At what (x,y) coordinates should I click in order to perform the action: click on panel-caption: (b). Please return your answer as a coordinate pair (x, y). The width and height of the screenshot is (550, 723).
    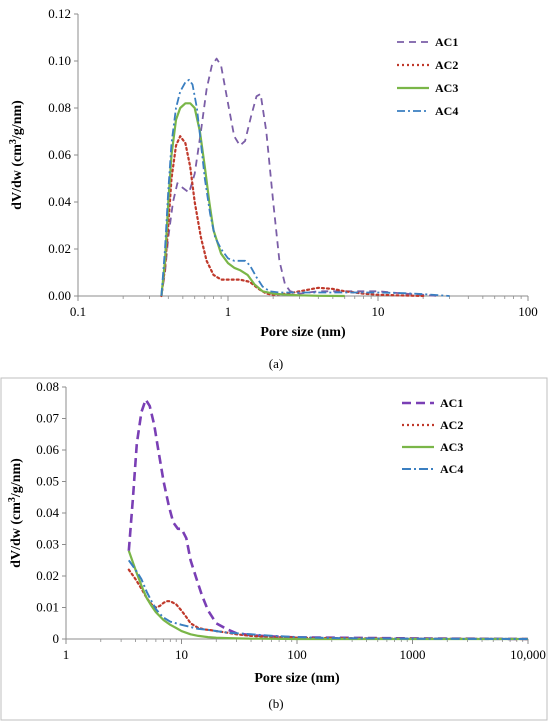
    Looking at the image, I should click on (275, 703).